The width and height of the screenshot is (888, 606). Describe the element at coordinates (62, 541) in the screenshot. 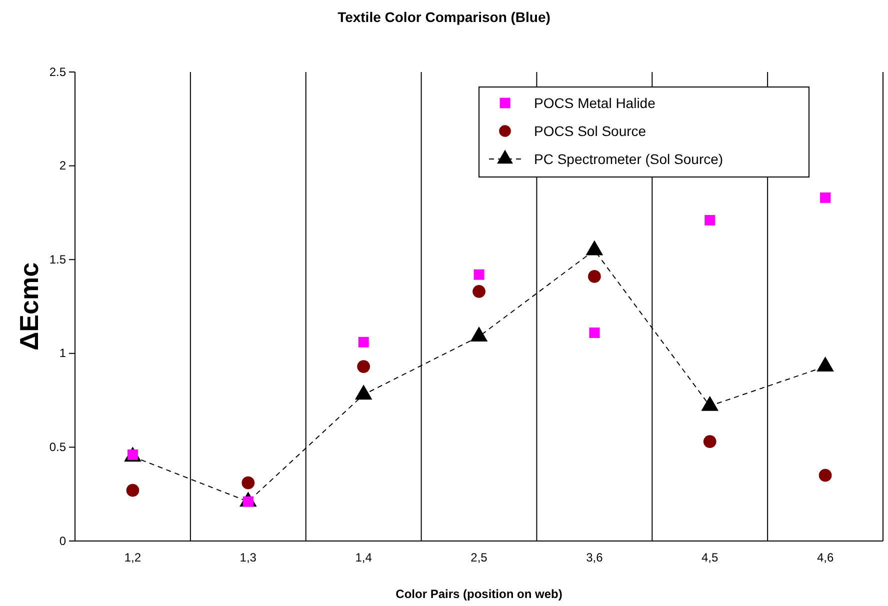

I see `y-tick-label: 0` at that location.